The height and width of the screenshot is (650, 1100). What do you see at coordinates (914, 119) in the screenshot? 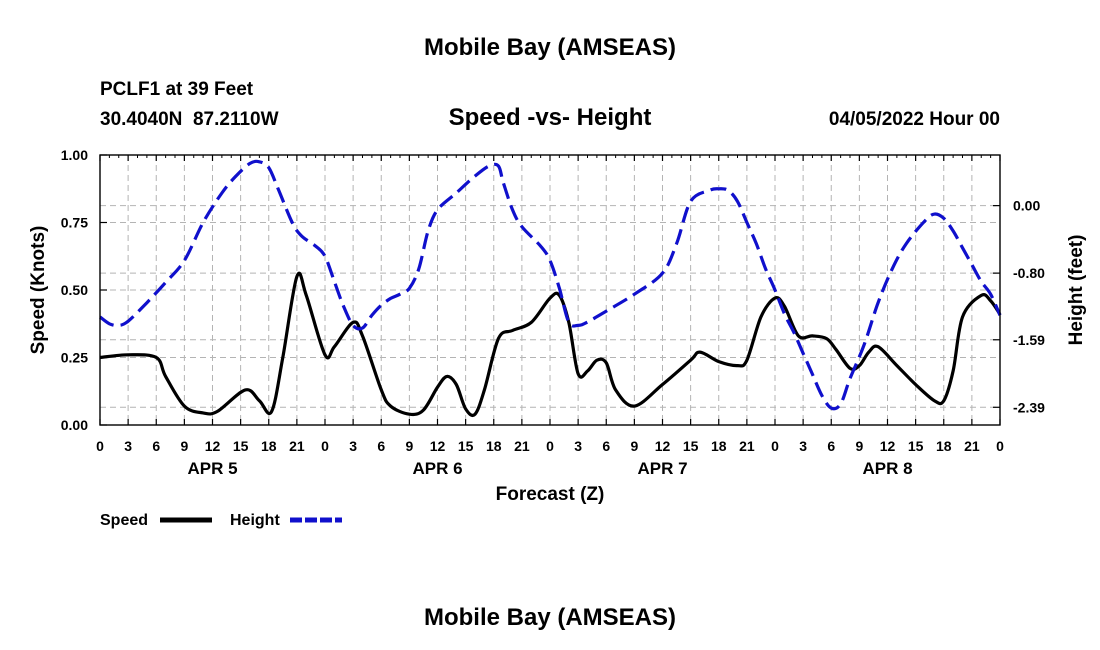
I see `forecast-date-label: 04/05/2022 Hour 00` at bounding box center [914, 119].